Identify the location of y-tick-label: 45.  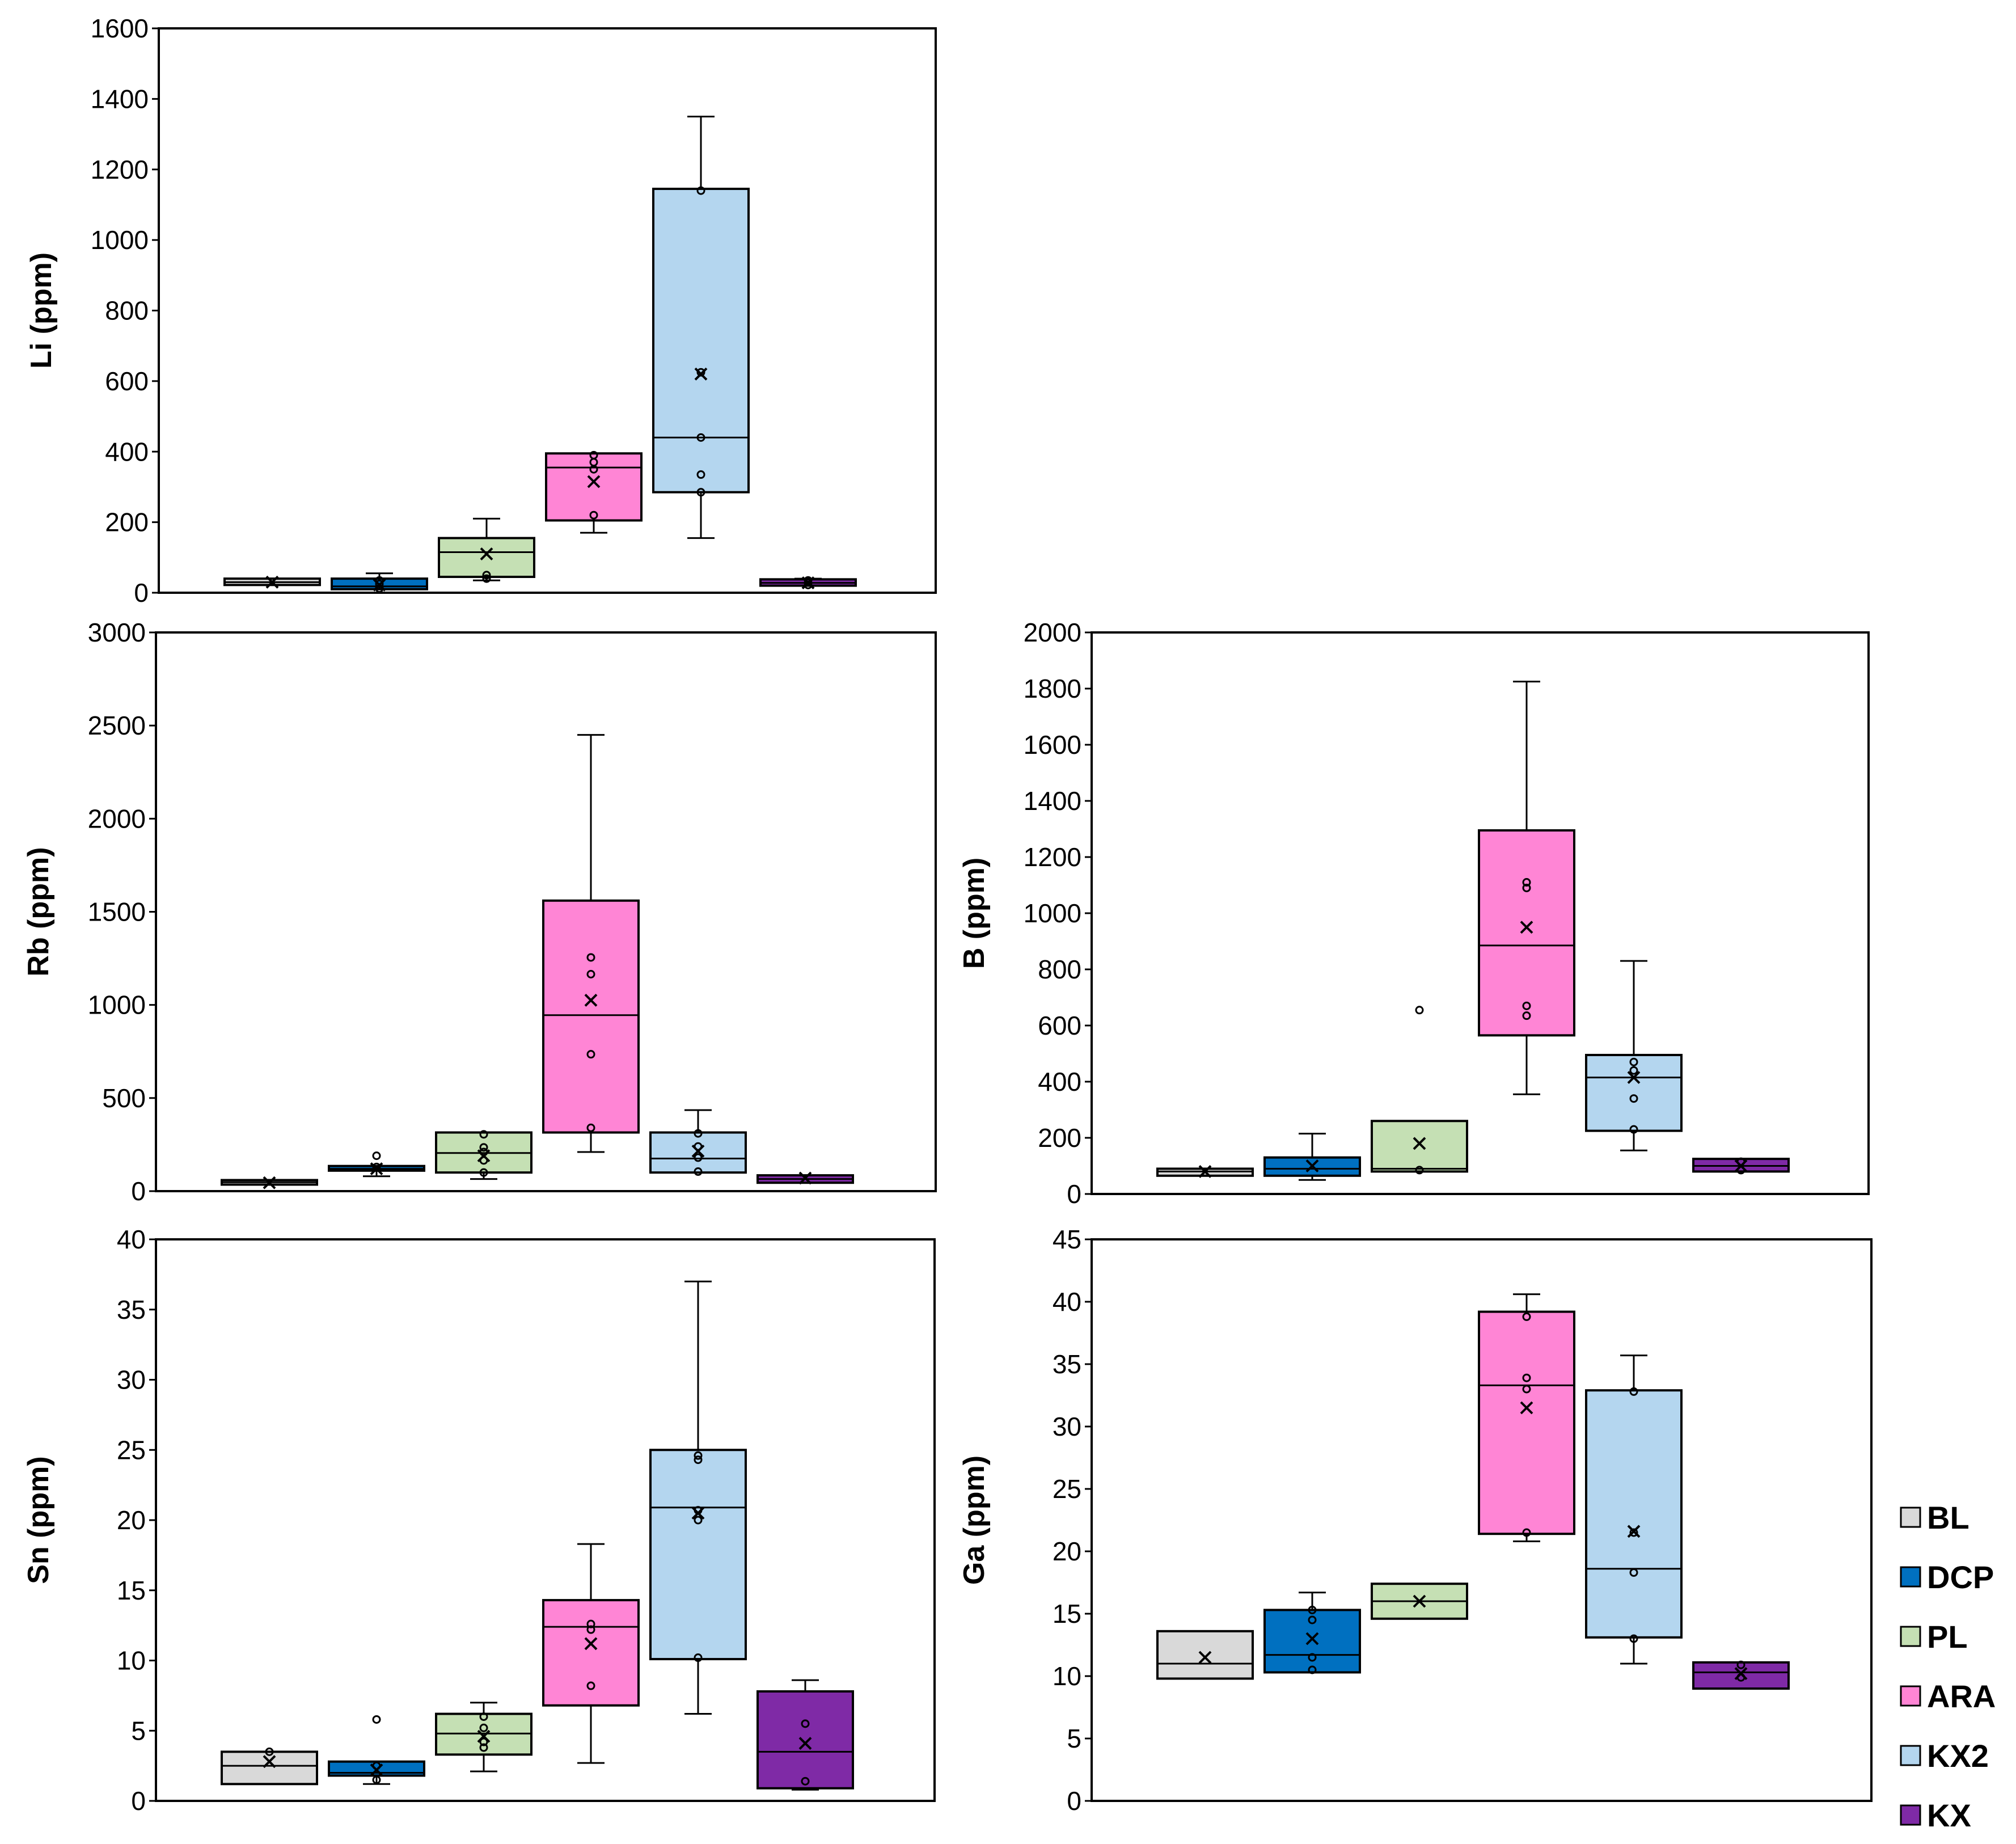
(1067, 1239).